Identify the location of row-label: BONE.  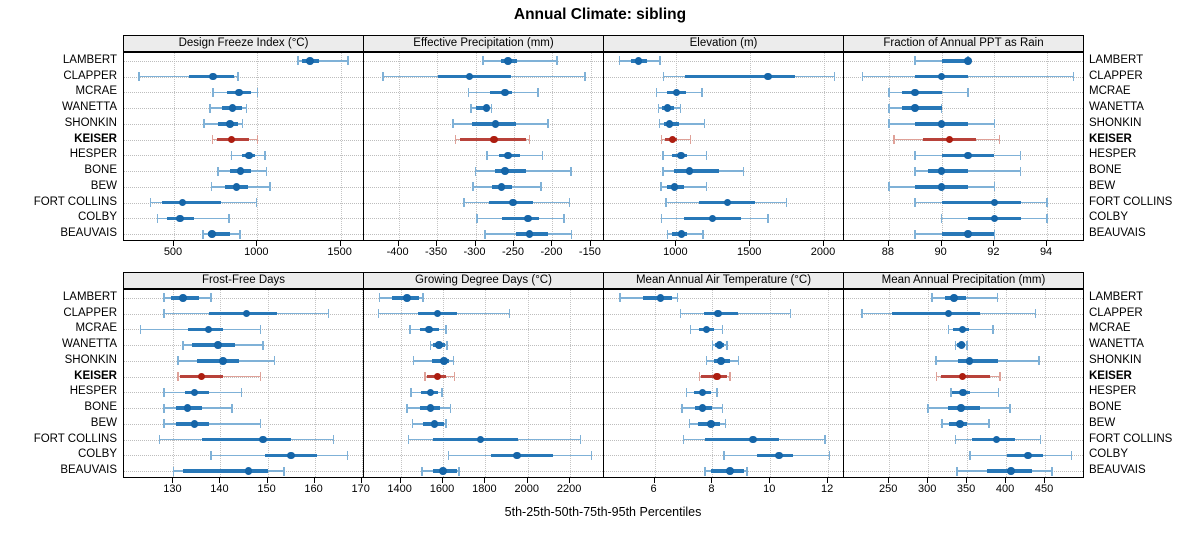
(1105, 170).